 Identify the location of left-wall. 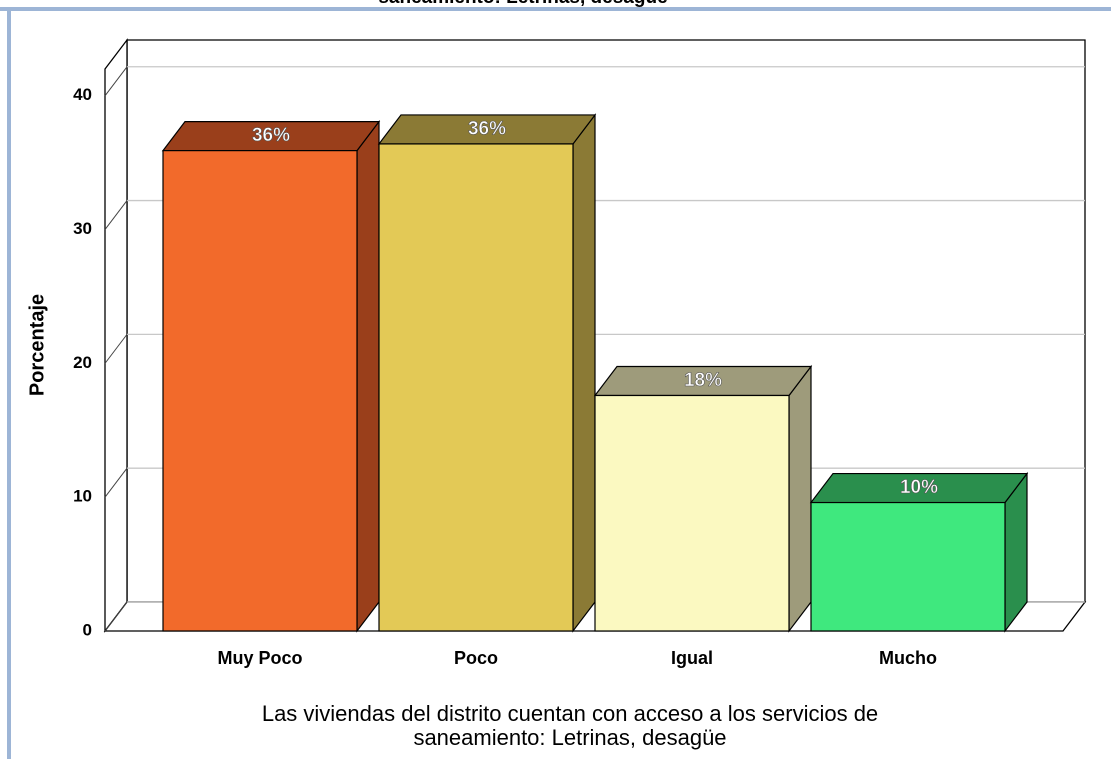
(116, 335).